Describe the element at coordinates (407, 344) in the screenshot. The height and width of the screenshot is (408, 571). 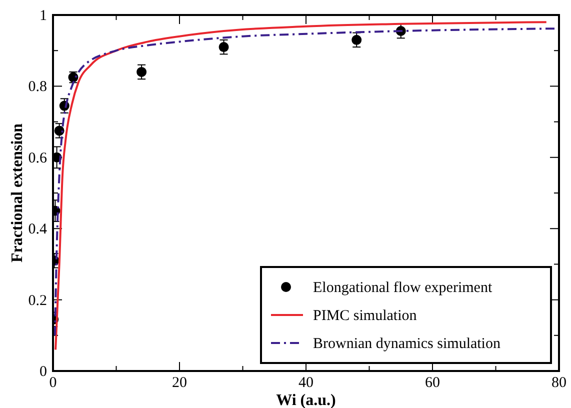
I see `legend-label: Brownian dynamics simulation` at that location.